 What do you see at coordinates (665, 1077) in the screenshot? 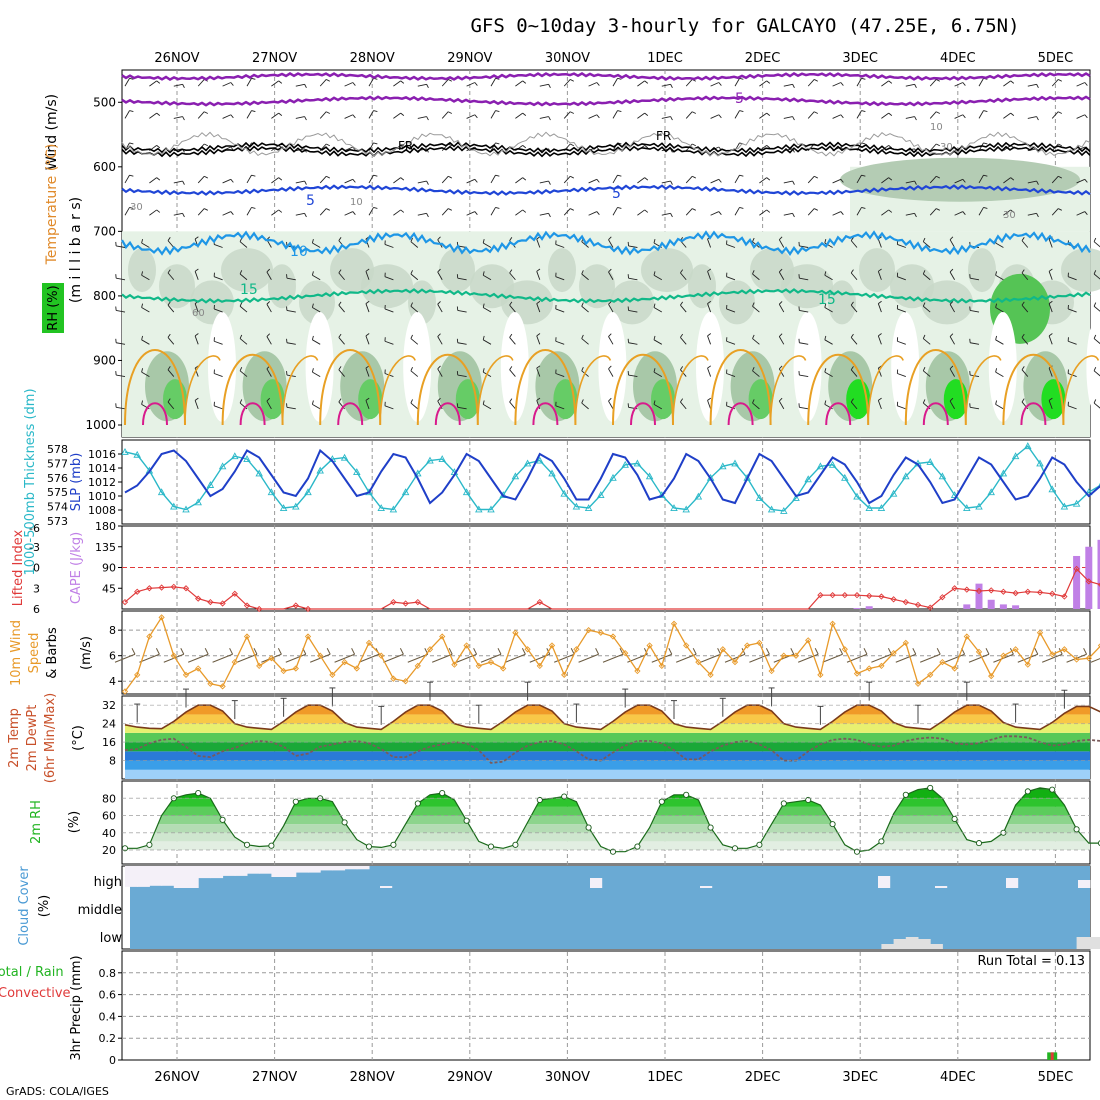
I see `date-bottom-1DEC: 1DEC` at bounding box center [665, 1077].